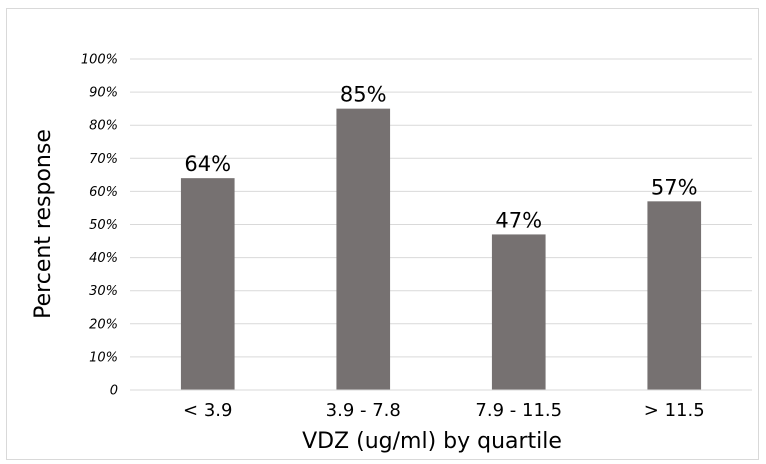 Image resolution: width=766 pixels, height=464 pixels. Describe the element at coordinates (103, 291) in the screenshot. I see `y-tick-label: 30%` at that location.